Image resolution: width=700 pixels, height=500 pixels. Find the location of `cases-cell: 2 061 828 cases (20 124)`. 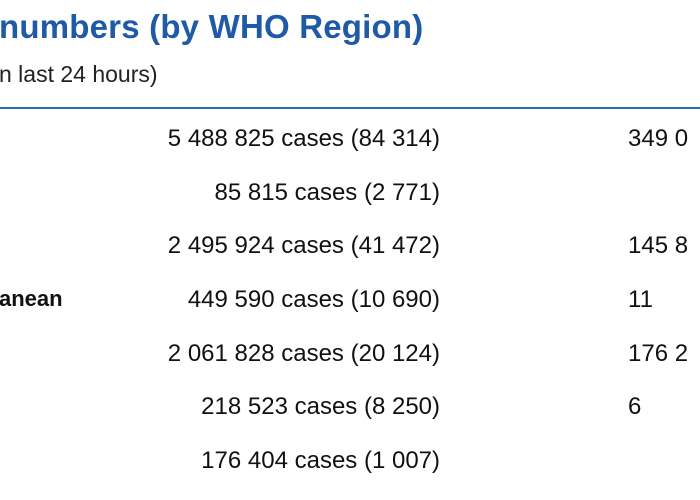

cases-cell: 2 061 828 cases (20 124) is located at coordinates (303, 353).